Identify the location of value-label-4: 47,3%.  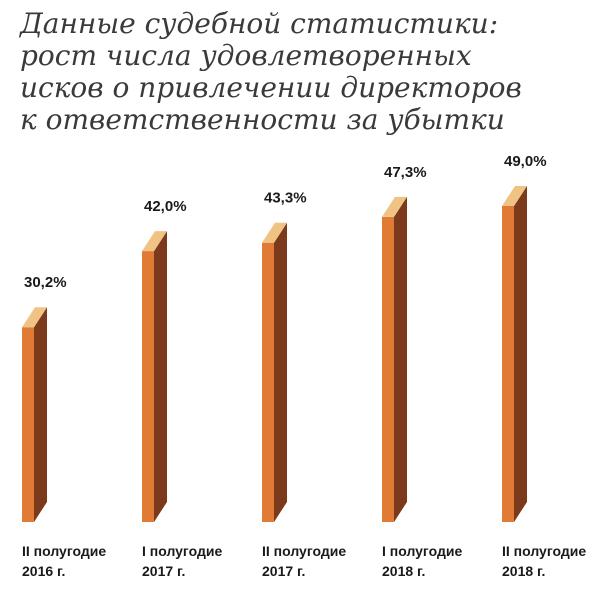
(405, 172).